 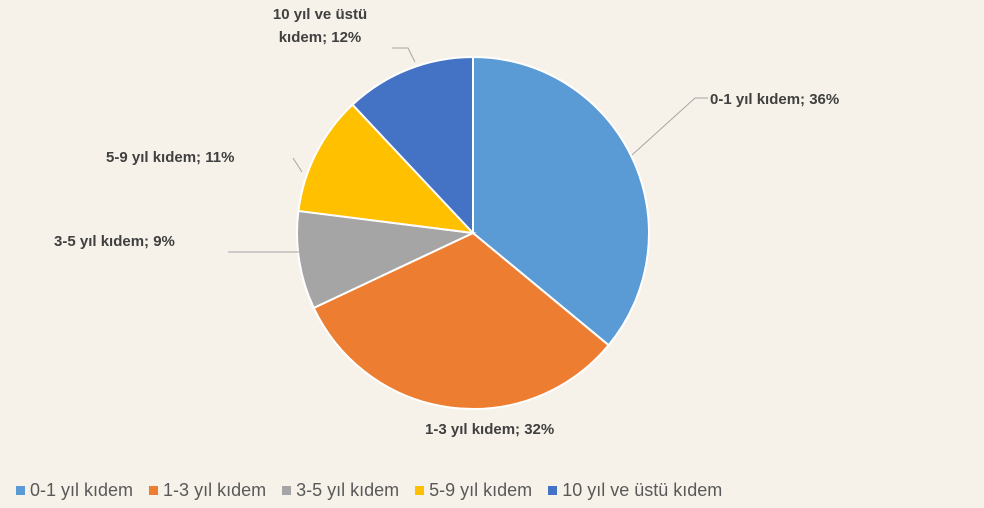 I want to click on data-label: 5-9 yıl kıdem; 11%, so click(x=170, y=157).